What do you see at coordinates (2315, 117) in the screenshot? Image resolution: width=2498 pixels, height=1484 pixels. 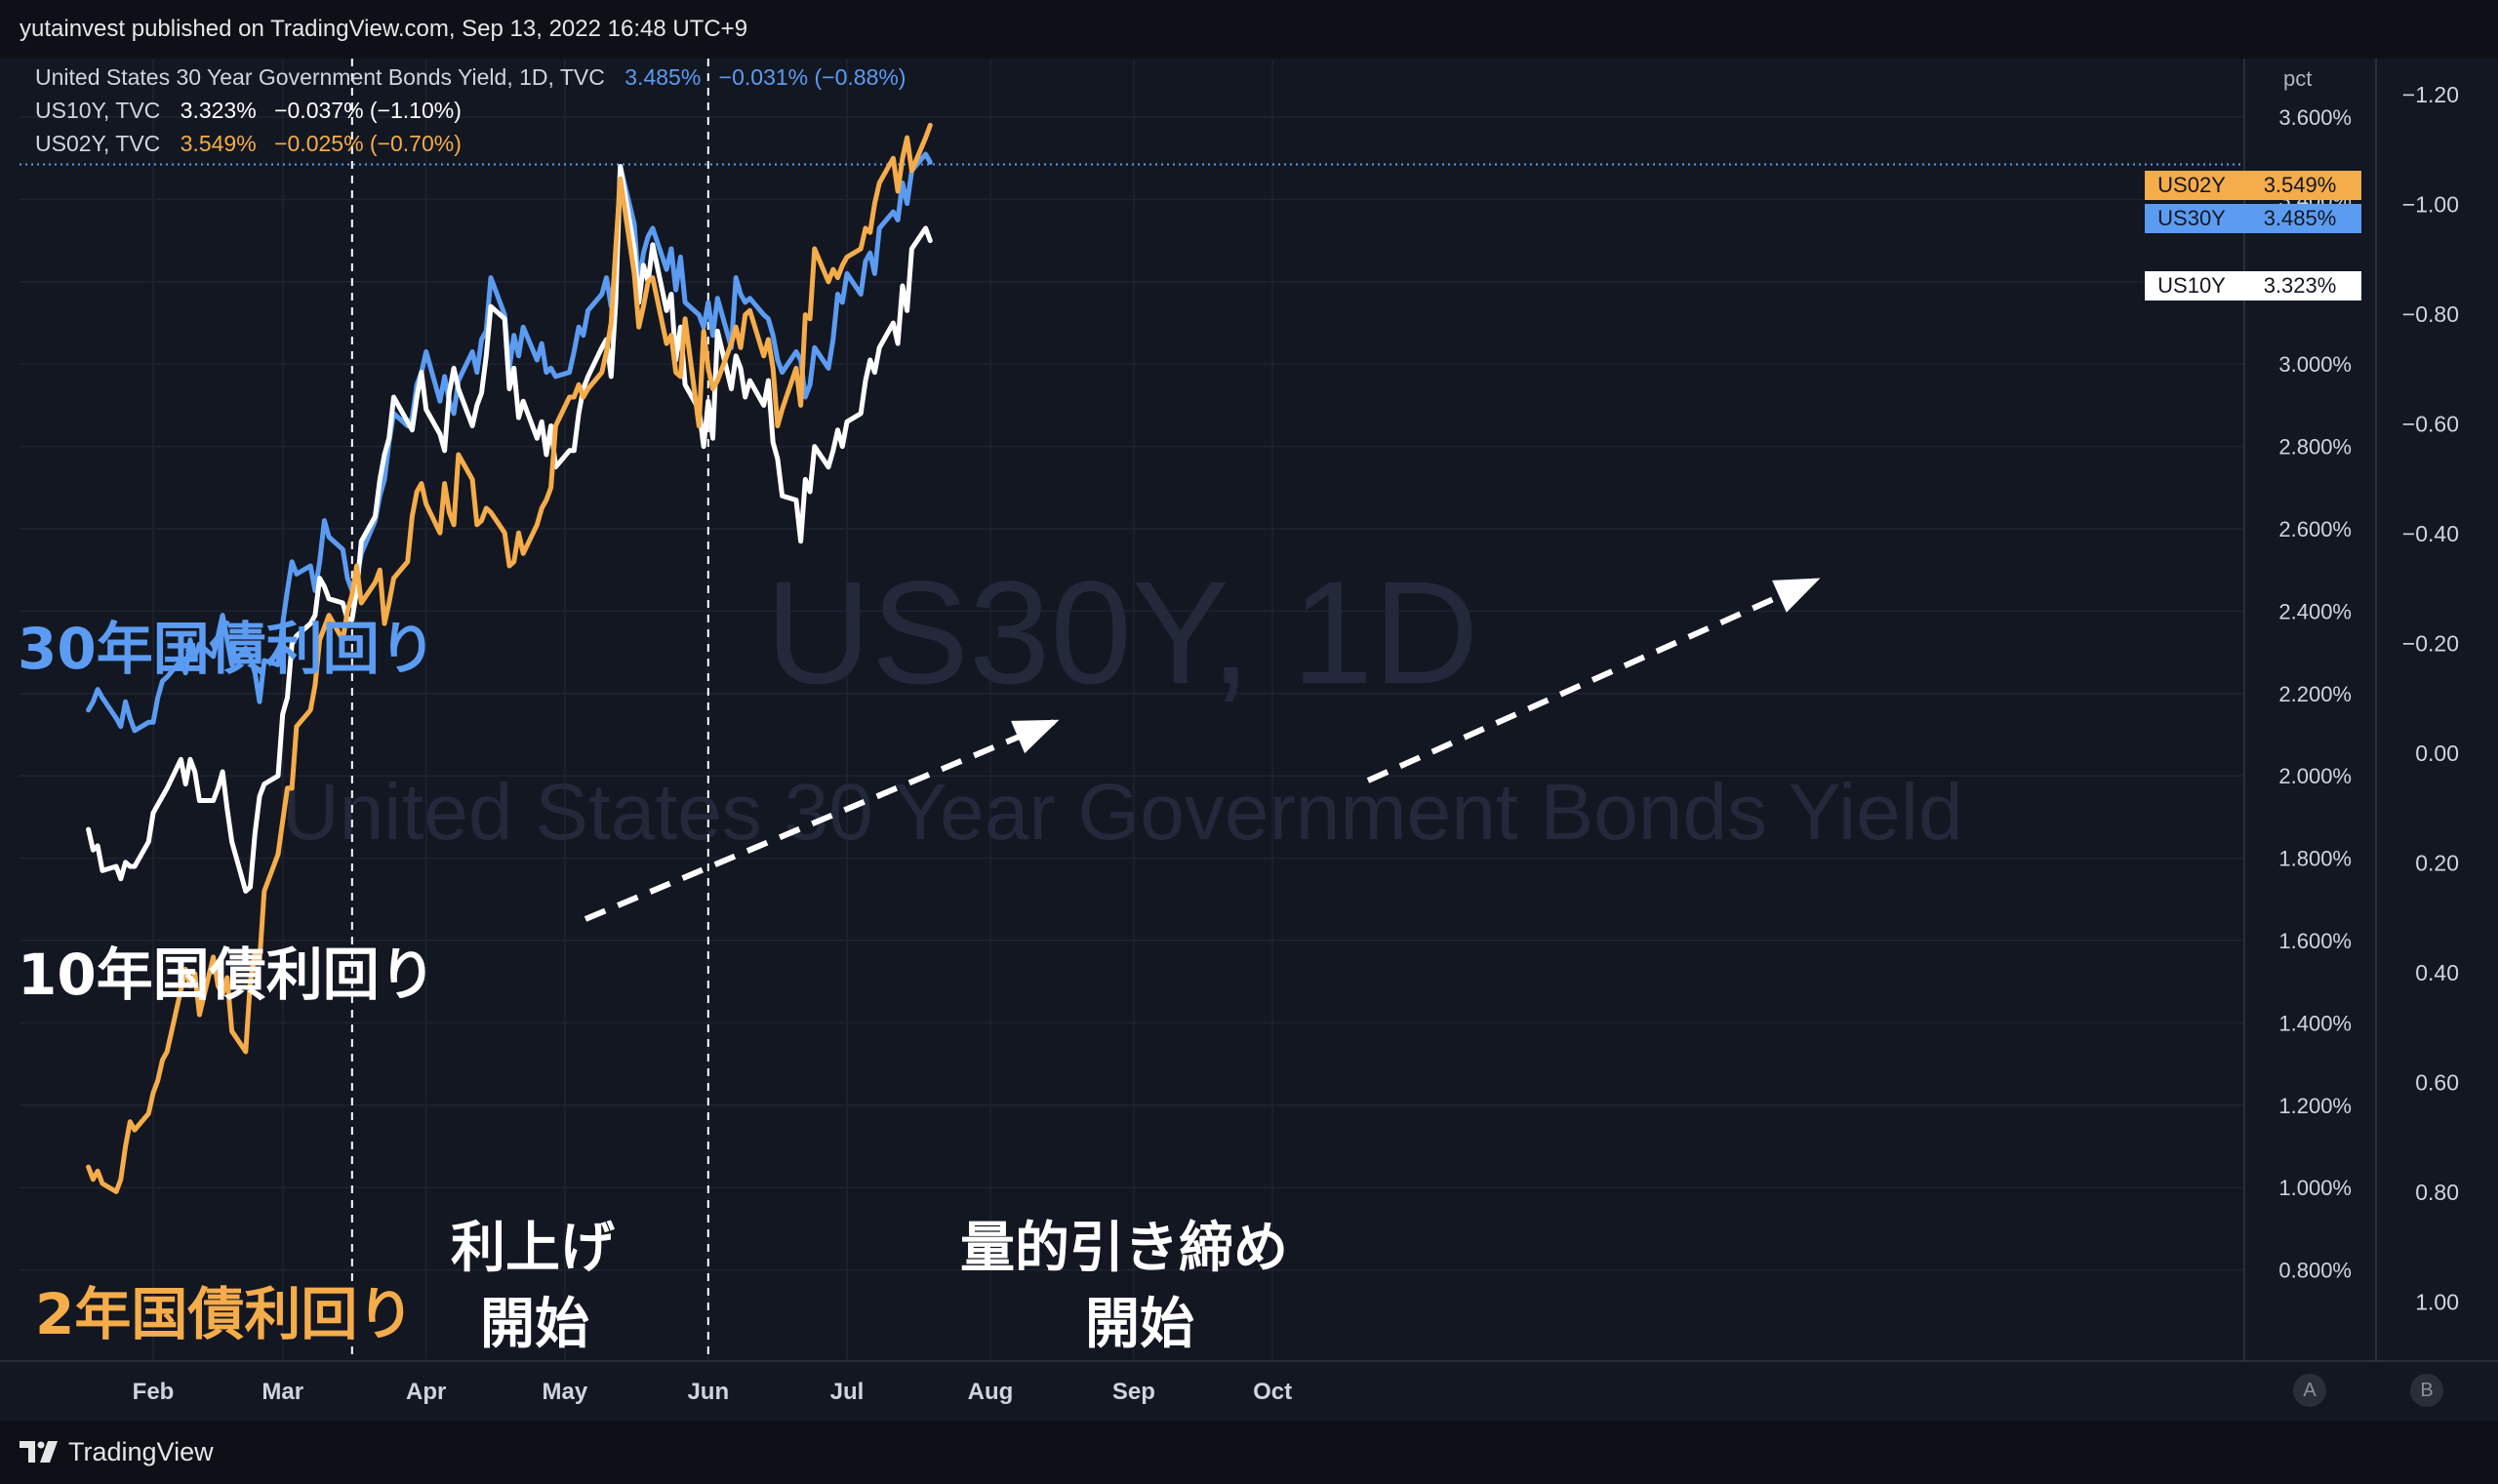 I see `y-tick-label: 3.600%` at bounding box center [2315, 117].